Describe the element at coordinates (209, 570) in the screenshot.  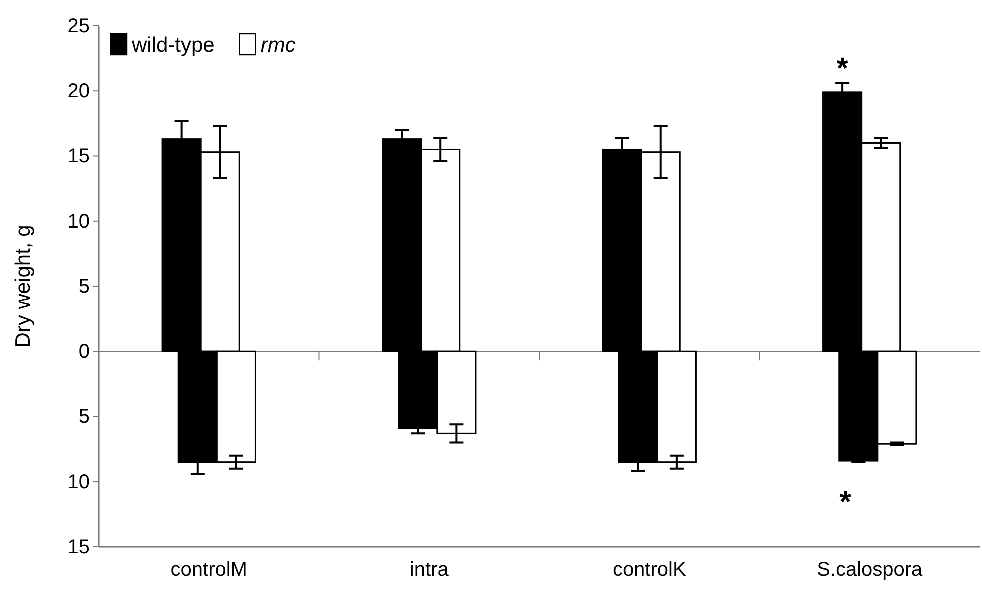
I see `x-tick-label: controlM` at that location.